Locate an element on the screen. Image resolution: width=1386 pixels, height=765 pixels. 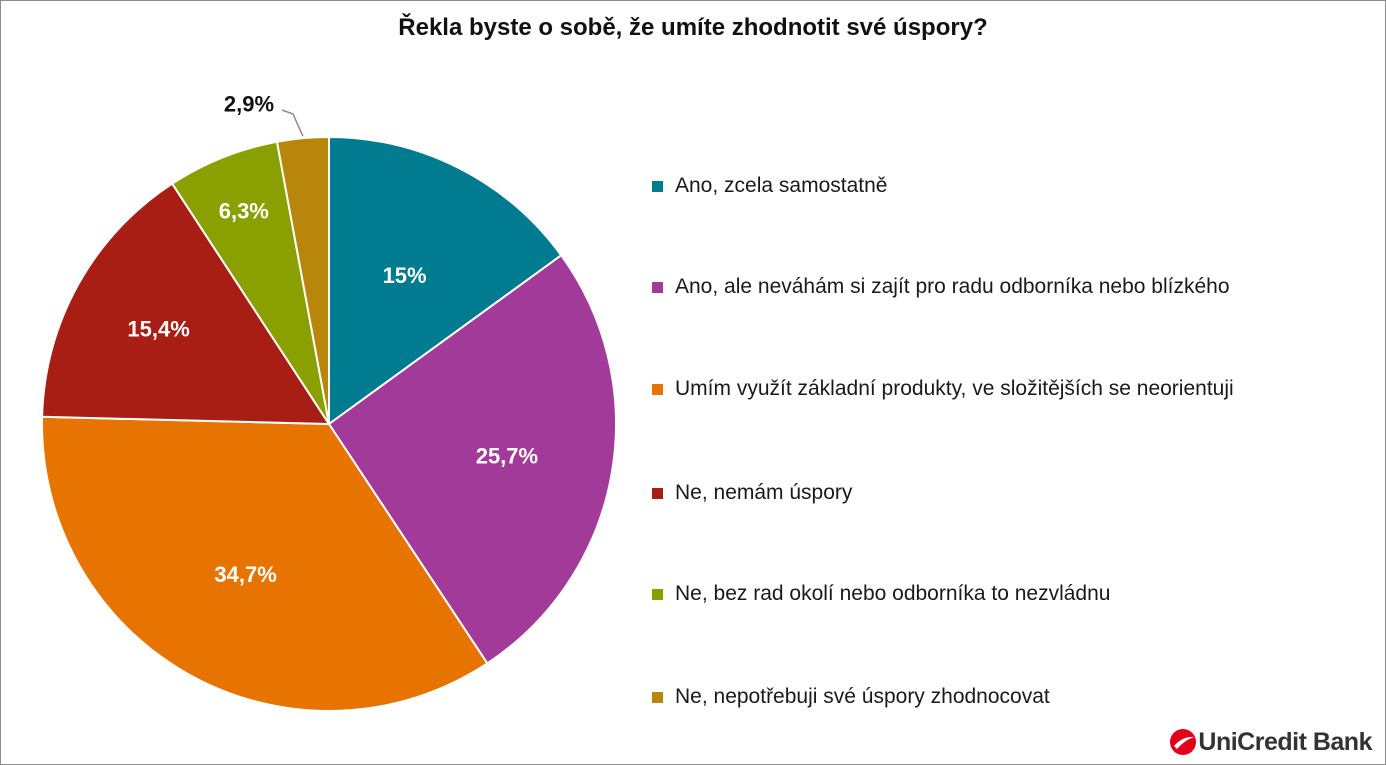
data-label-6: 2,9% is located at coordinates (249, 104).